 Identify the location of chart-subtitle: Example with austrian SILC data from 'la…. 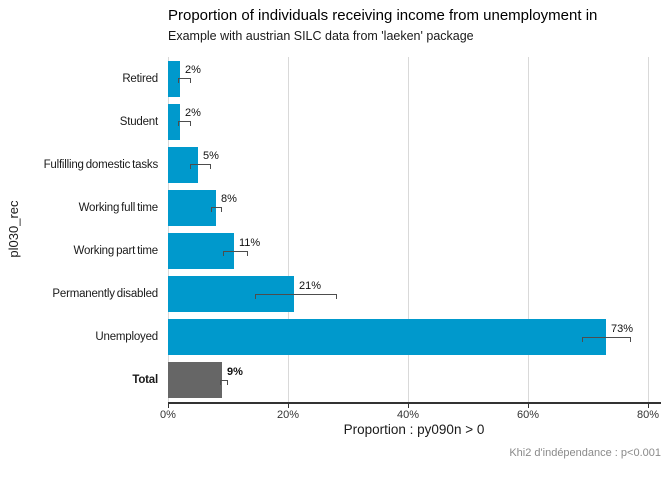
(321, 36).